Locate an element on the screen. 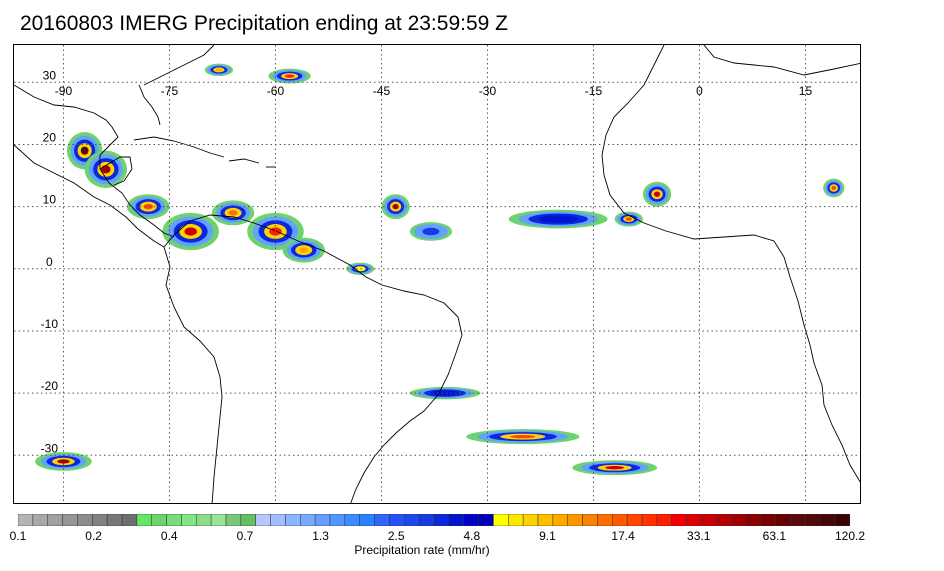  lon-label-3: -45 is located at coordinates (382, 91).